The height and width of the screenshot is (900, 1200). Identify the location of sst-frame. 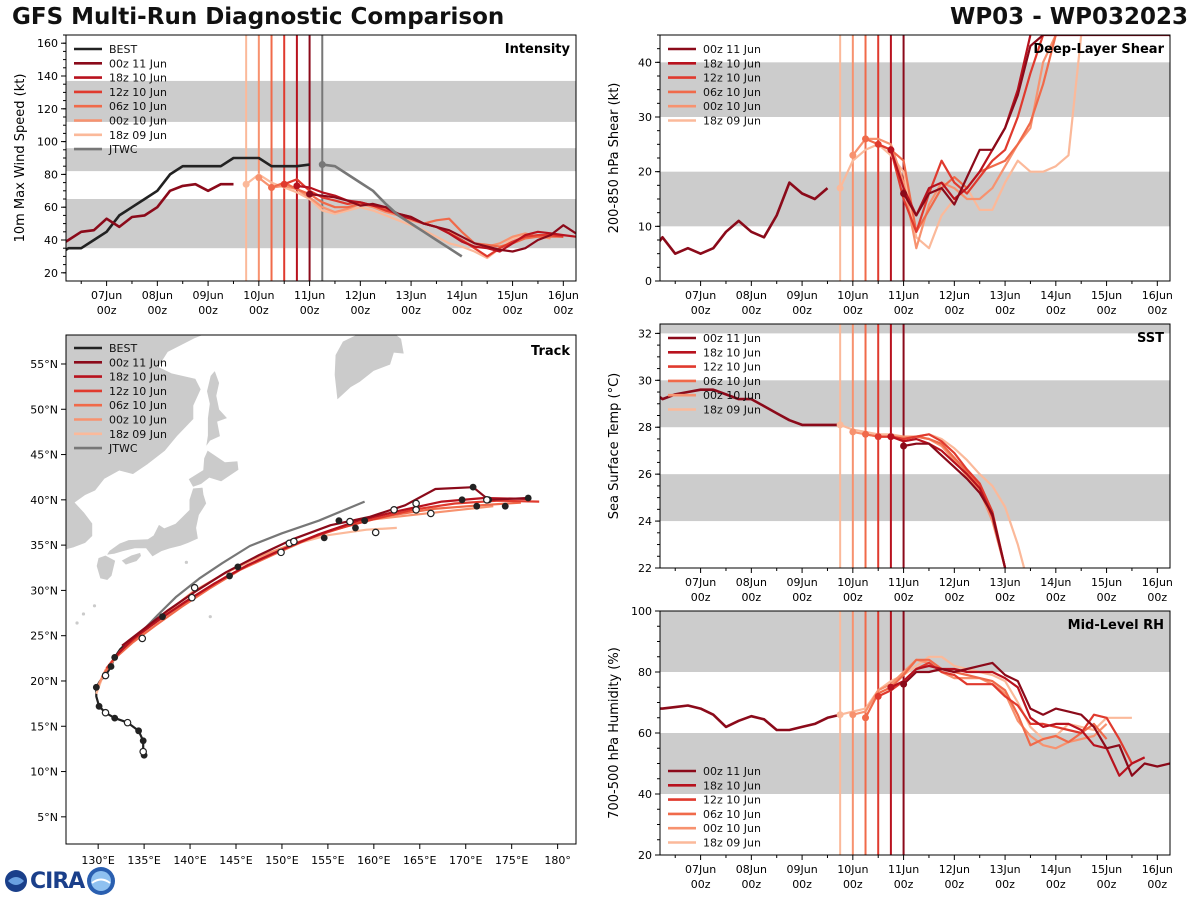
(915, 446).